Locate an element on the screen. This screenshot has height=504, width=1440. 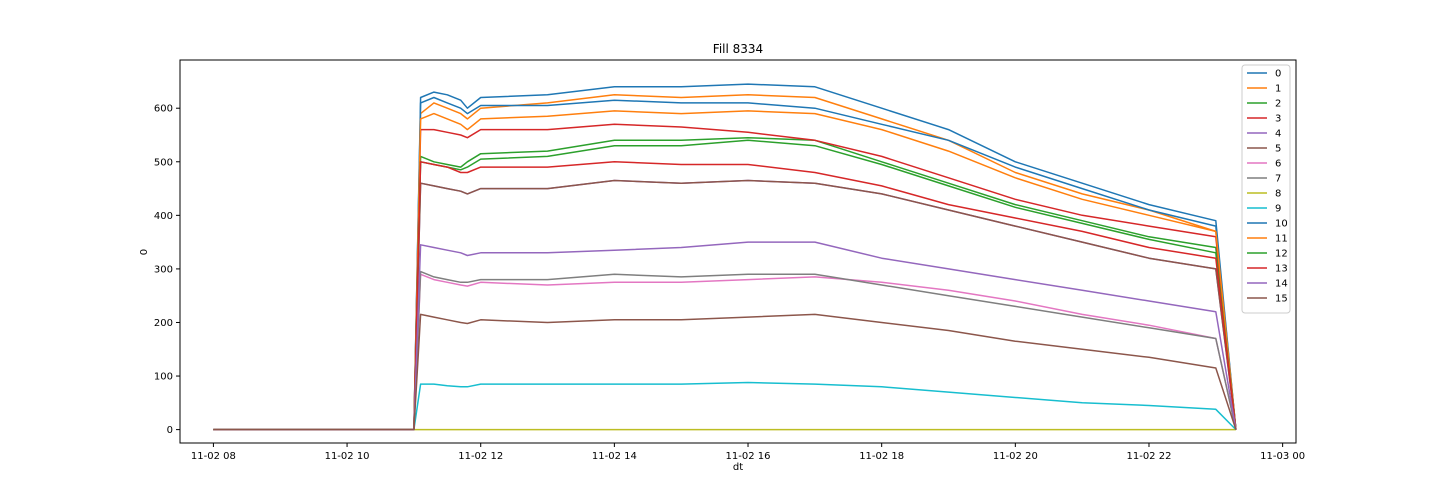
x-tick-label: 11-02 20 is located at coordinates (1015, 456).